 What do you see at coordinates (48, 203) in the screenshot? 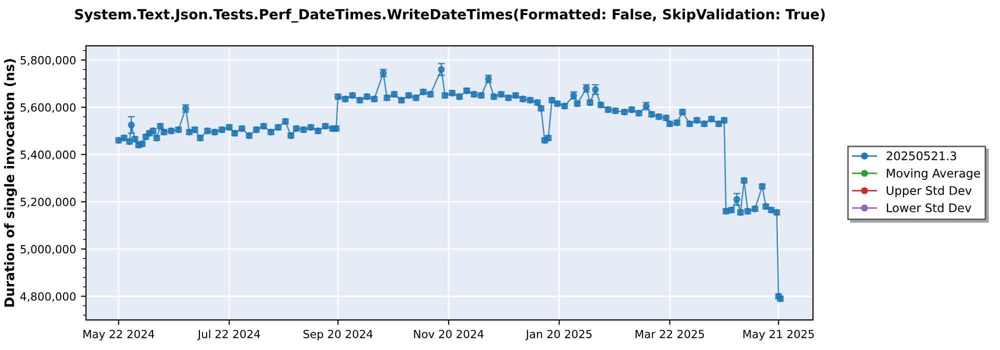
I see `y-tick-label: 5,200,000` at bounding box center [48, 203].